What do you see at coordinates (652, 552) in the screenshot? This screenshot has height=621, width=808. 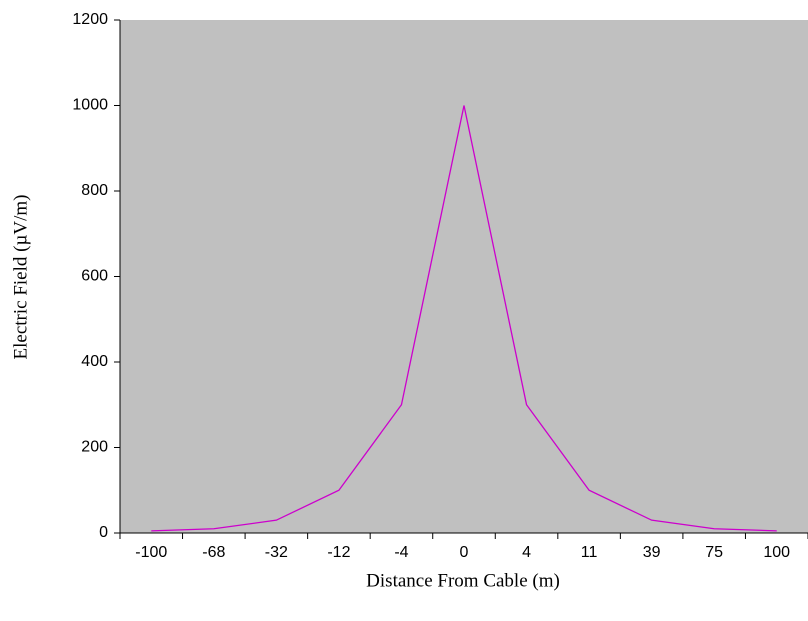 I see `x-tick-label: 39` at bounding box center [652, 552].